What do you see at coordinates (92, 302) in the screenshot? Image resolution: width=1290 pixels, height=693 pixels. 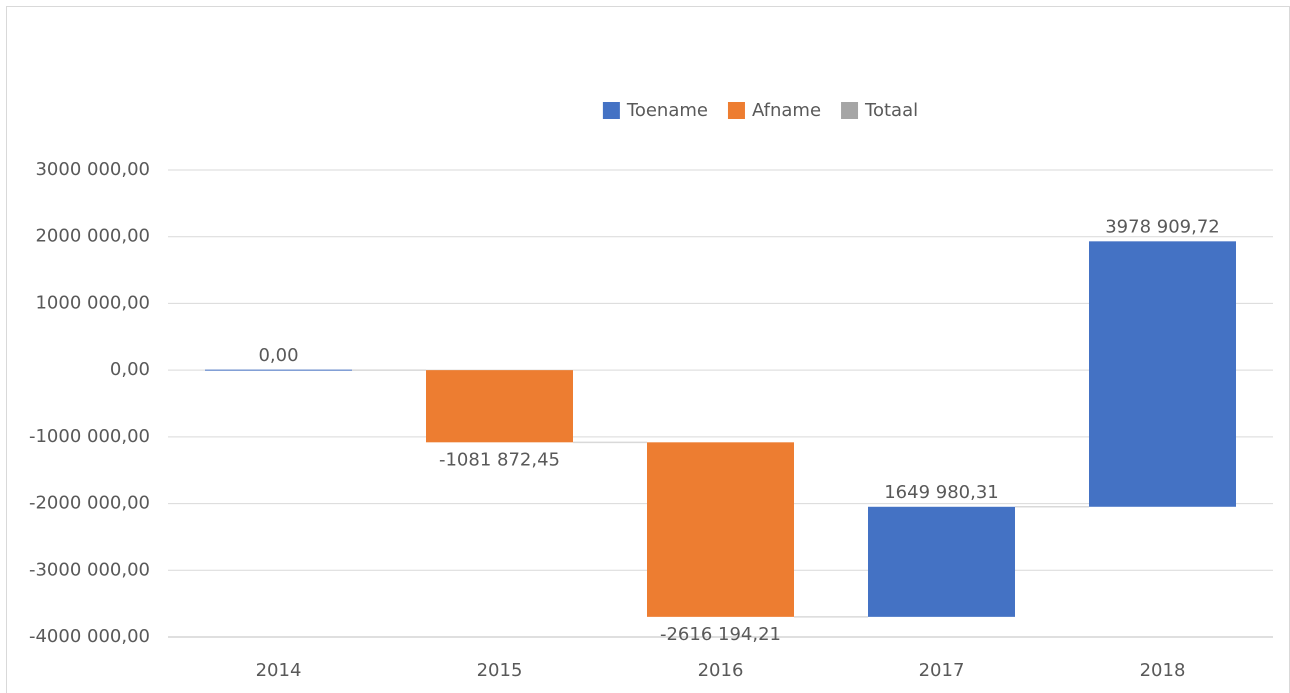 I see `y-tick-label: 1000 000,00` at bounding box center [92, 302].